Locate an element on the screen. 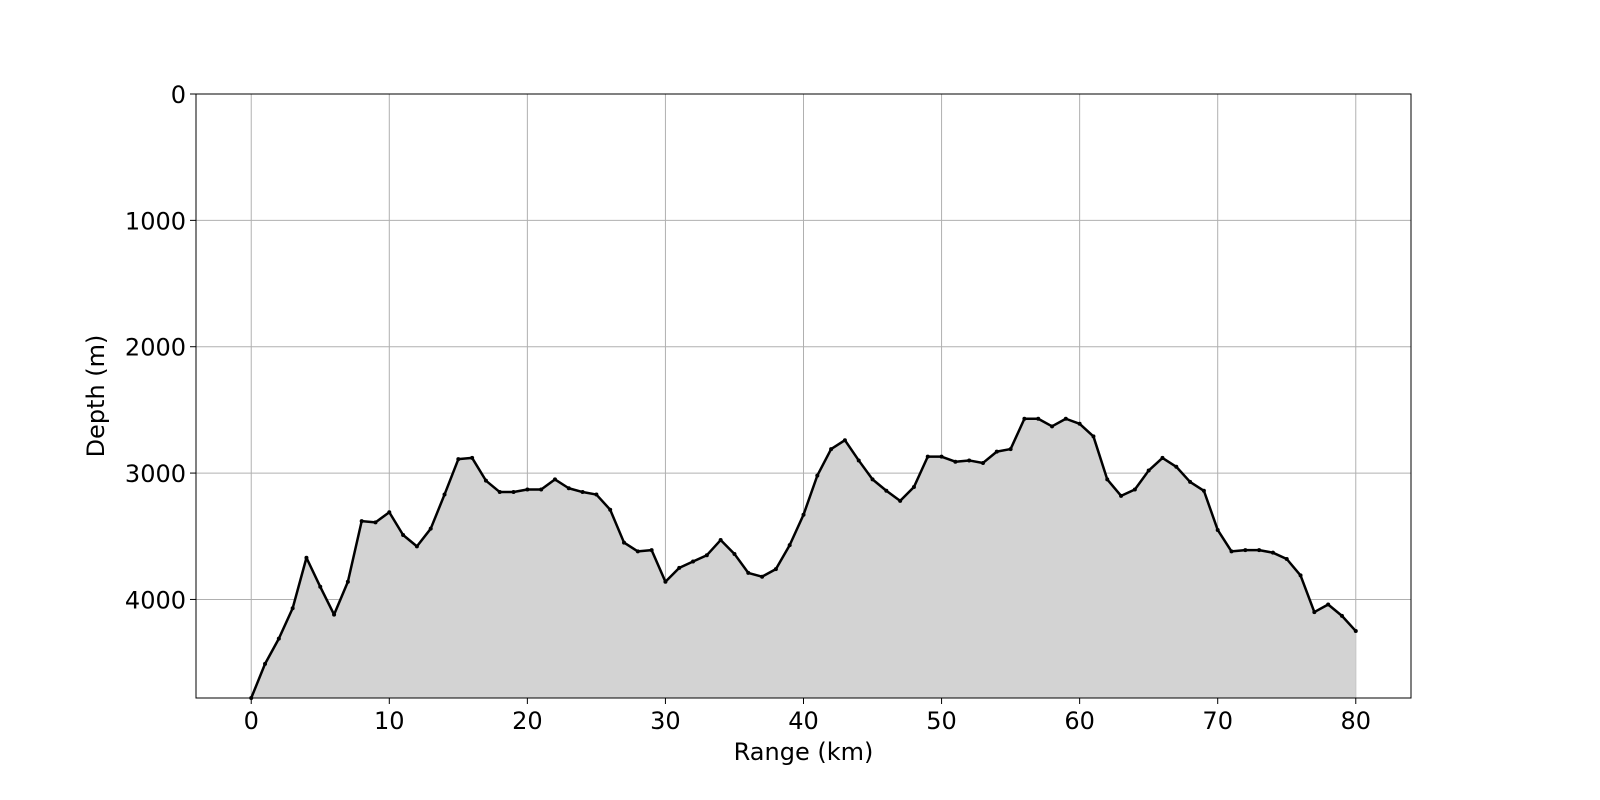 The width and height of the screenshot is (1600, 800). x-tick-label: 60 is located at coordinates (1079, 721).